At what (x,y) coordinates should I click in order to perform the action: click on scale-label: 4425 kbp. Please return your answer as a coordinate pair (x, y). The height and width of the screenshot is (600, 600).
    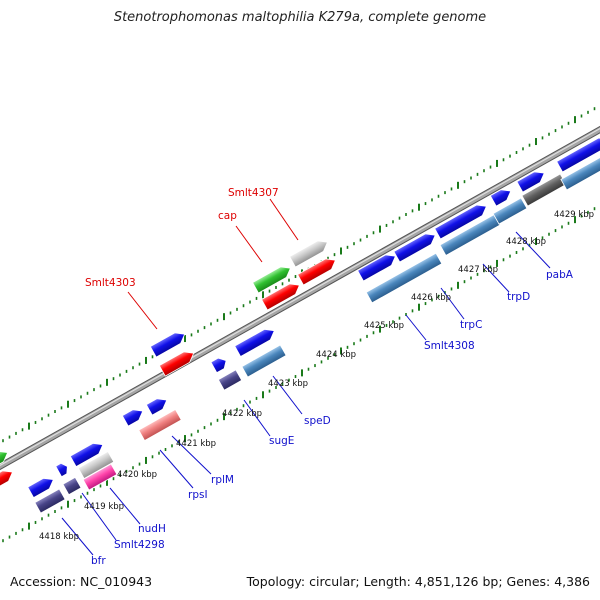
    Looking at the image, I should click on (384, 326).